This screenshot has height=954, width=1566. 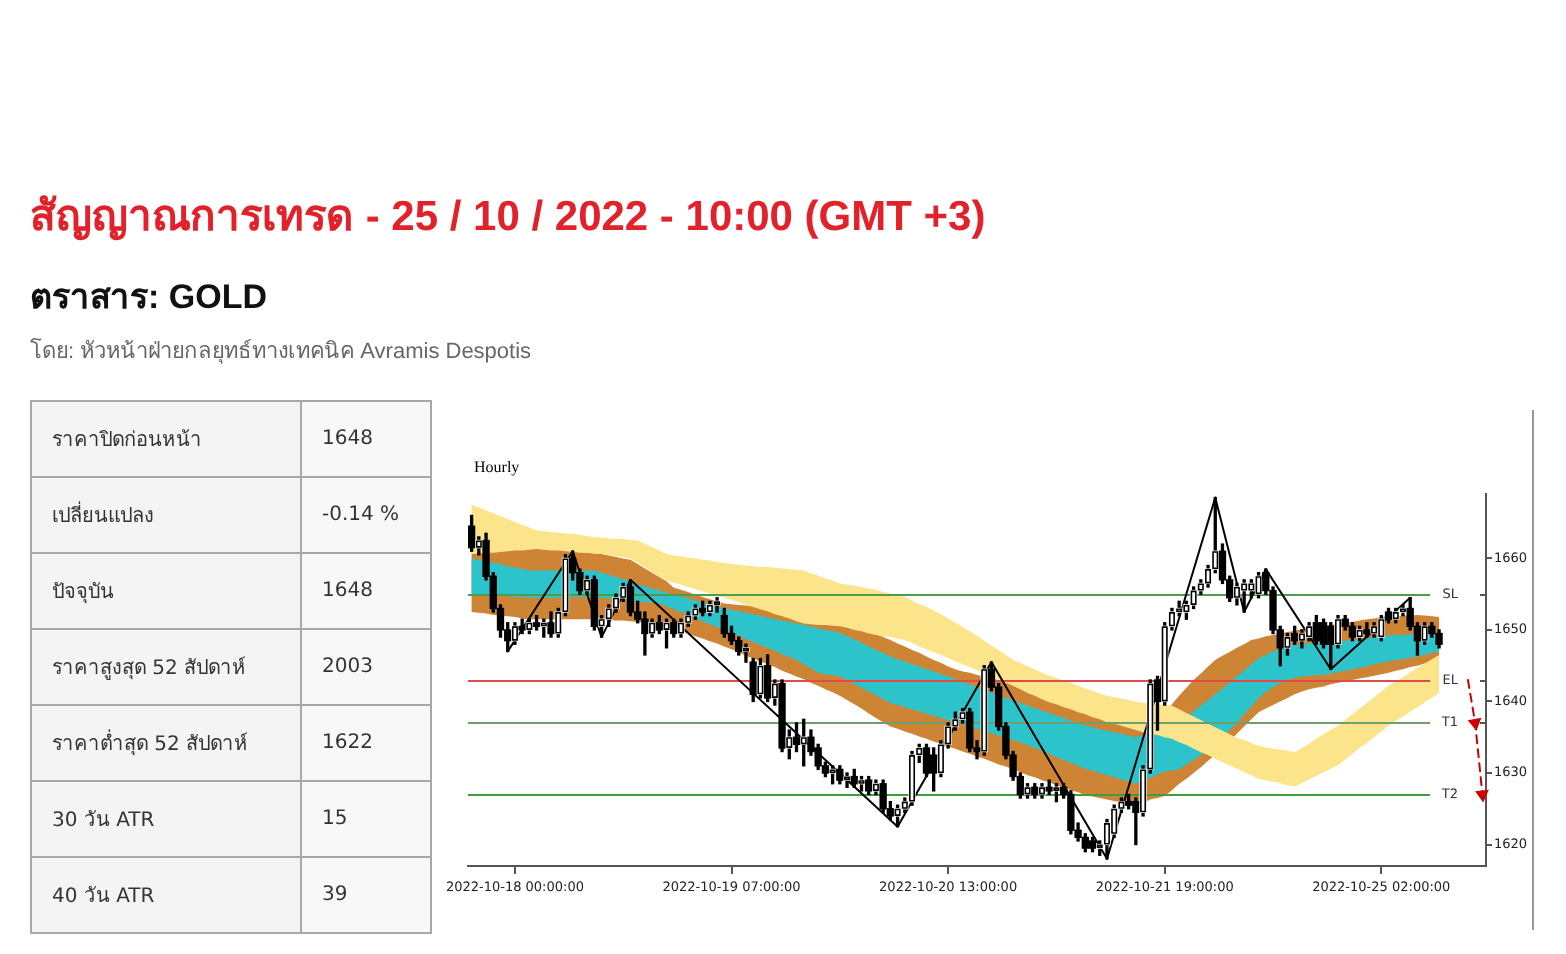 I want to click on category-label: 40 วัน ATR, so click(x=103, y=897).